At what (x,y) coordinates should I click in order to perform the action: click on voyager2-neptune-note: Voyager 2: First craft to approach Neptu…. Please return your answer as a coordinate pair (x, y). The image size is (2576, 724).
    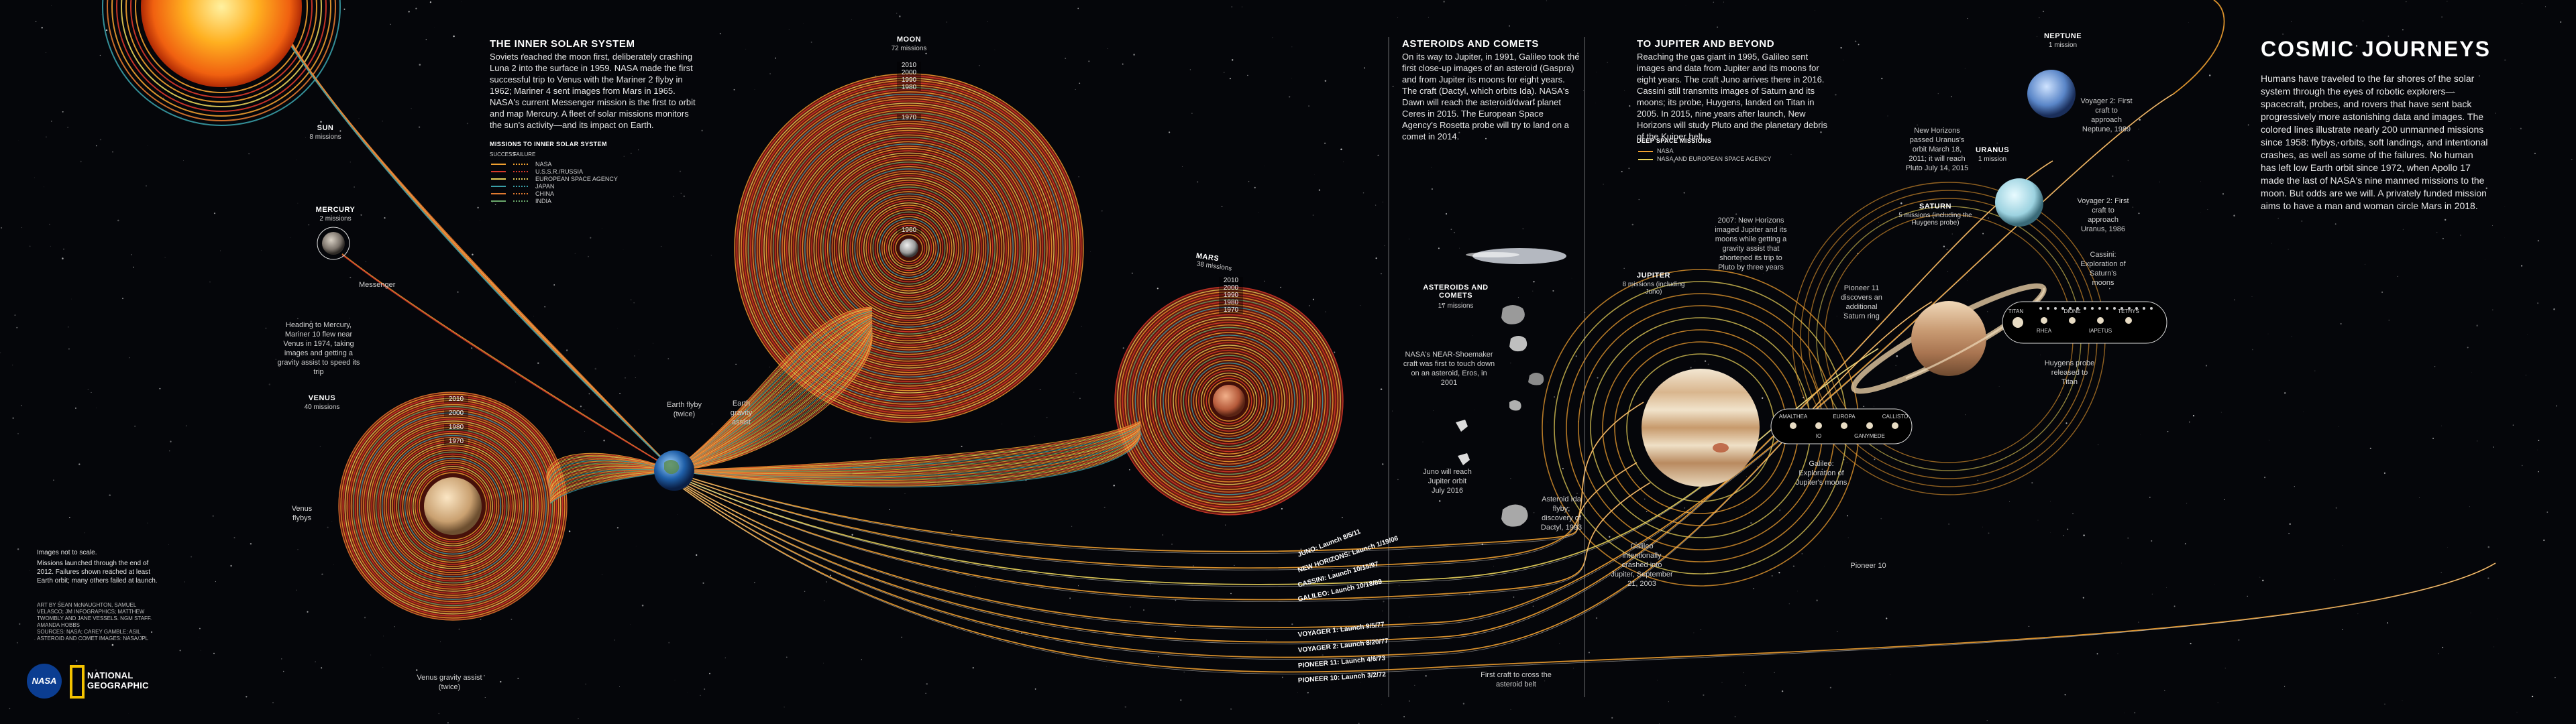
    Looking at the image, I should click on (2106, 115).